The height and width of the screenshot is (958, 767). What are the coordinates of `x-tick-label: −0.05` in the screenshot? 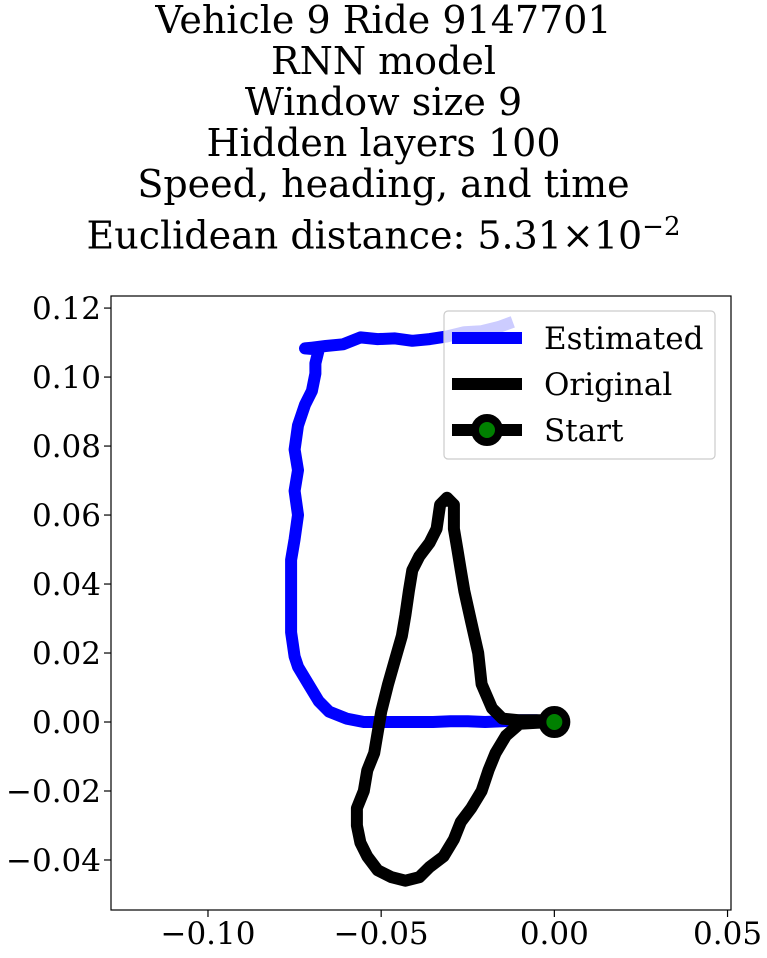 It's located at (381, 934).